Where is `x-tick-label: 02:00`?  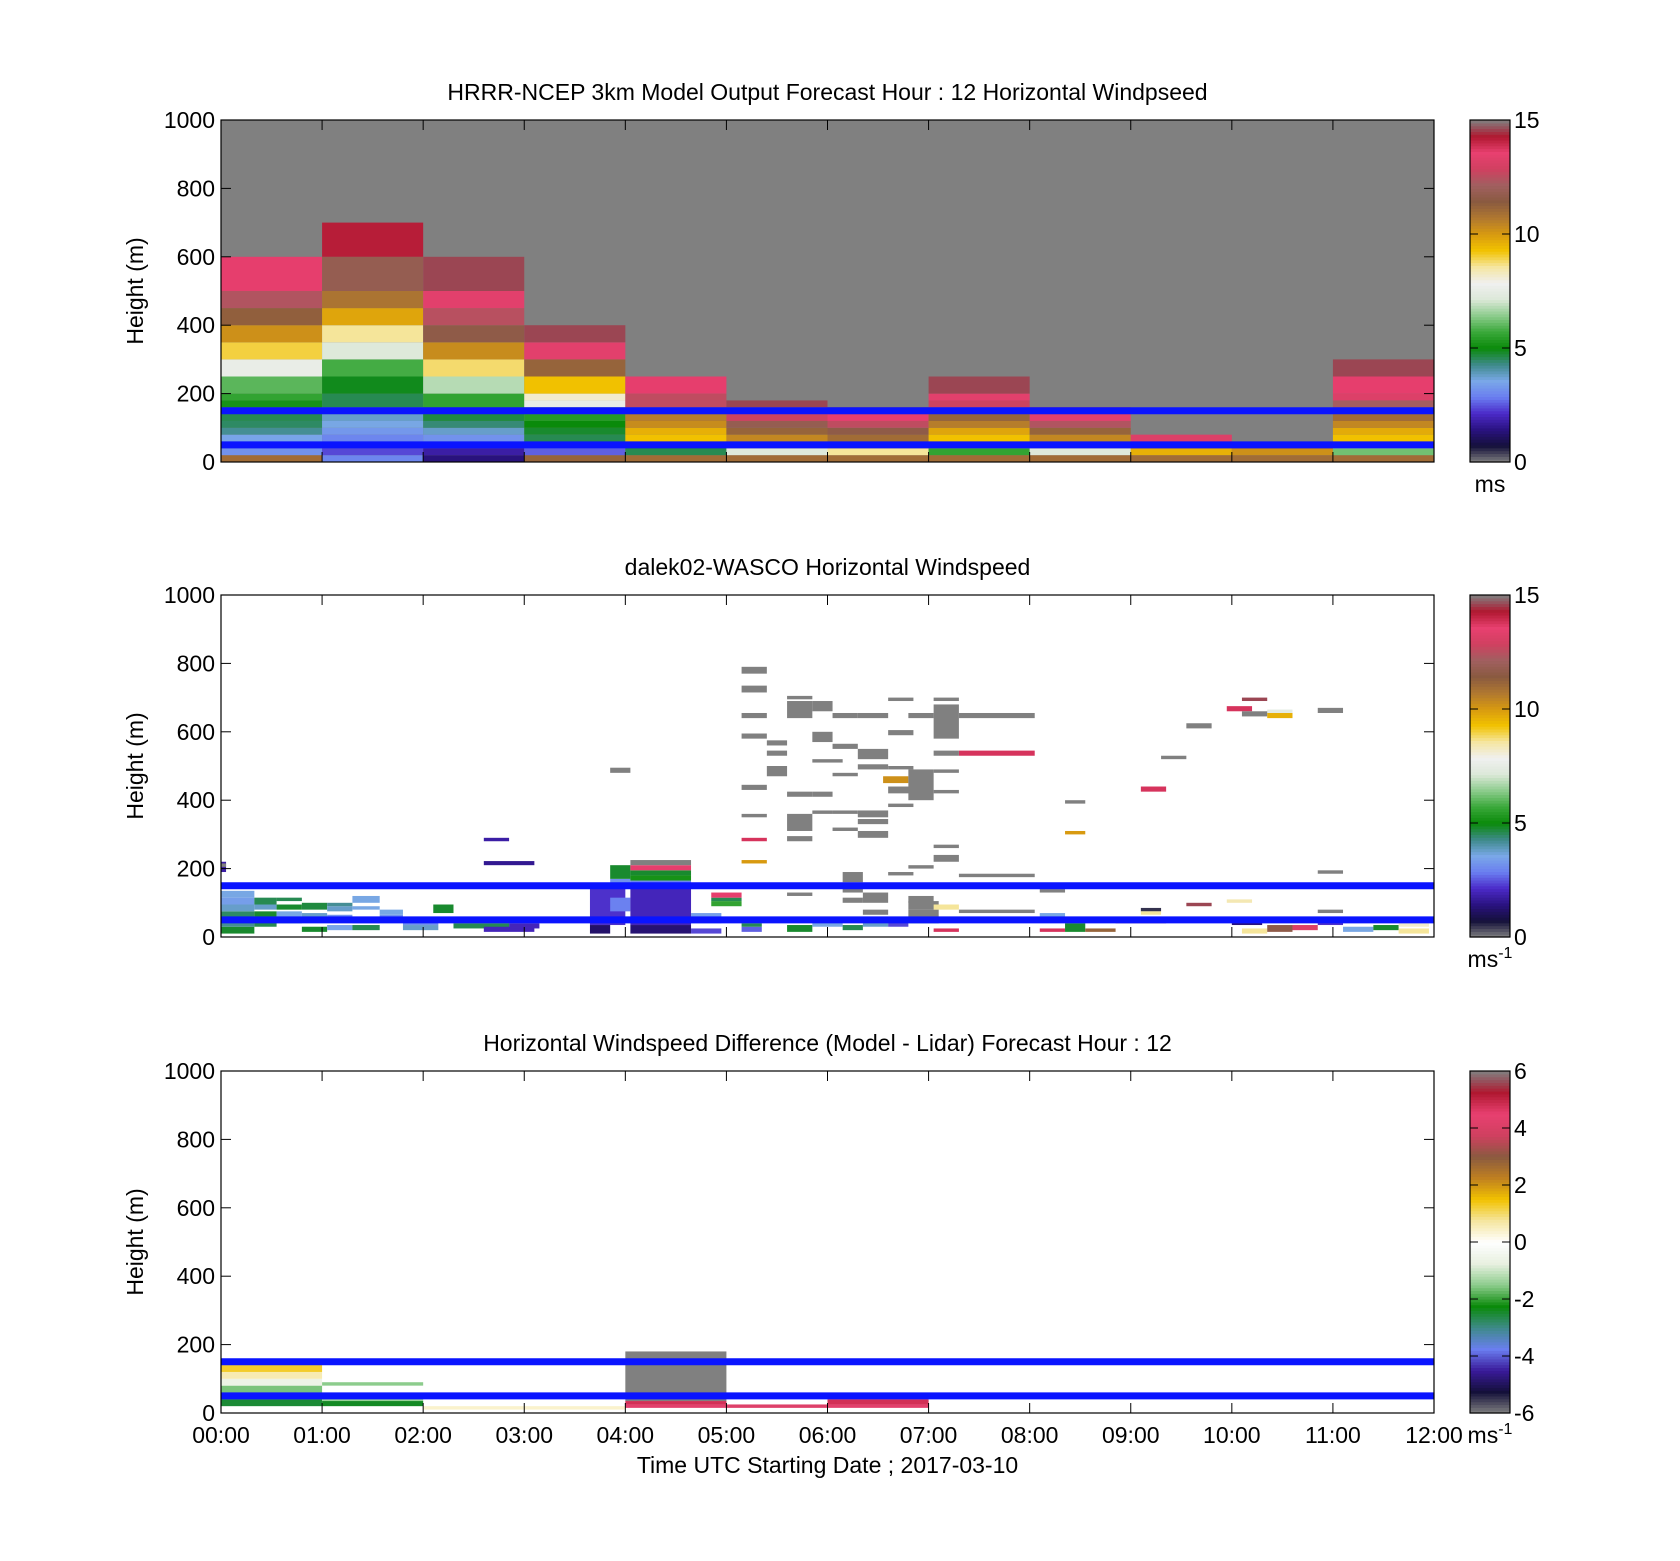
x-tick-label: 02:00 is located at coordinates (423, 1435).